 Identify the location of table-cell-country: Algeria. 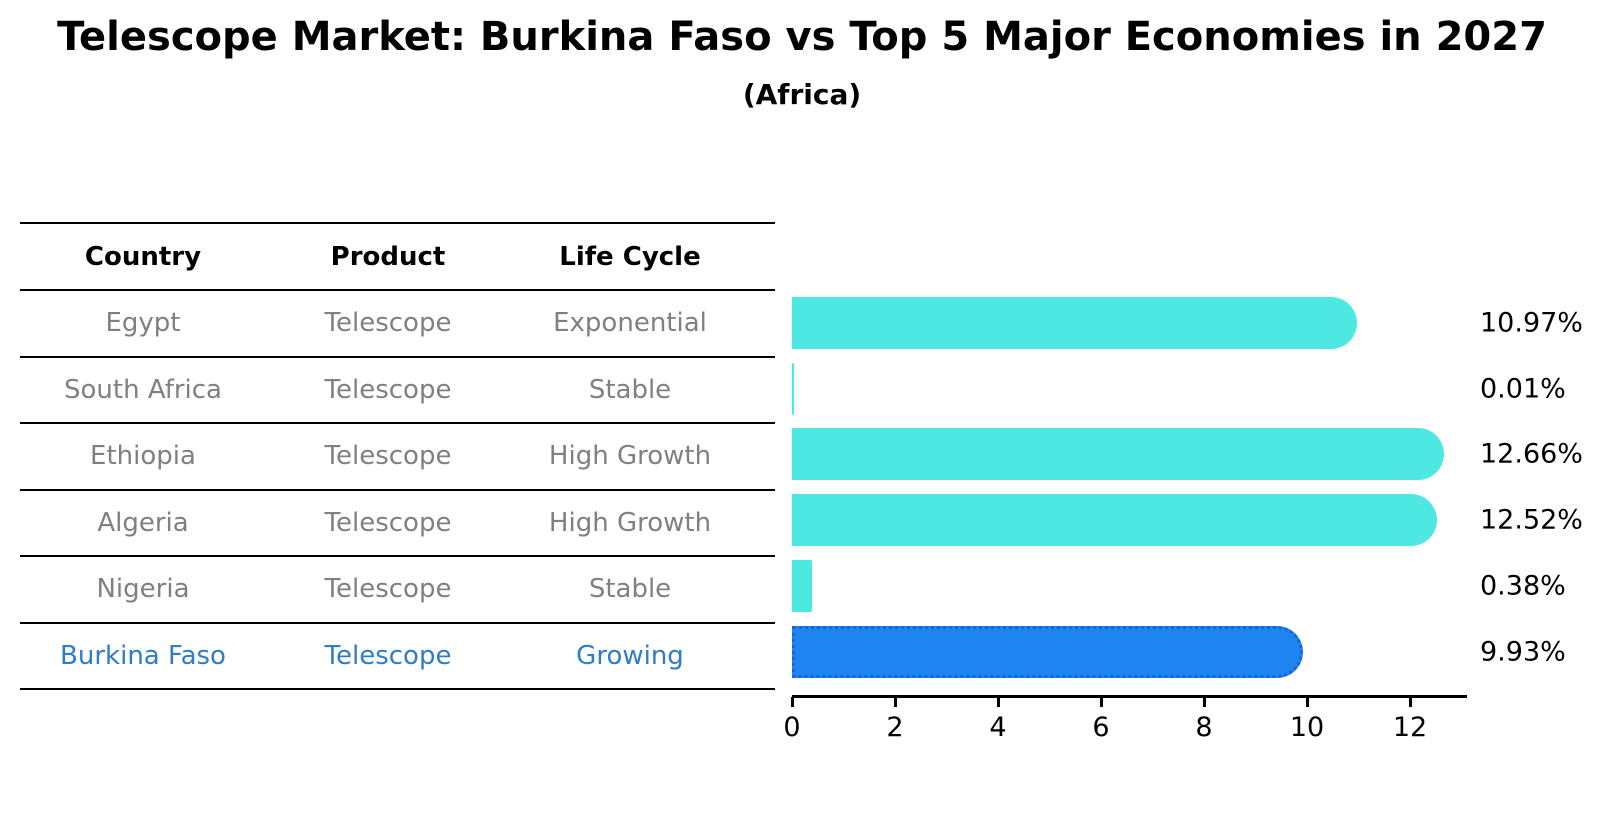
(143, 522).